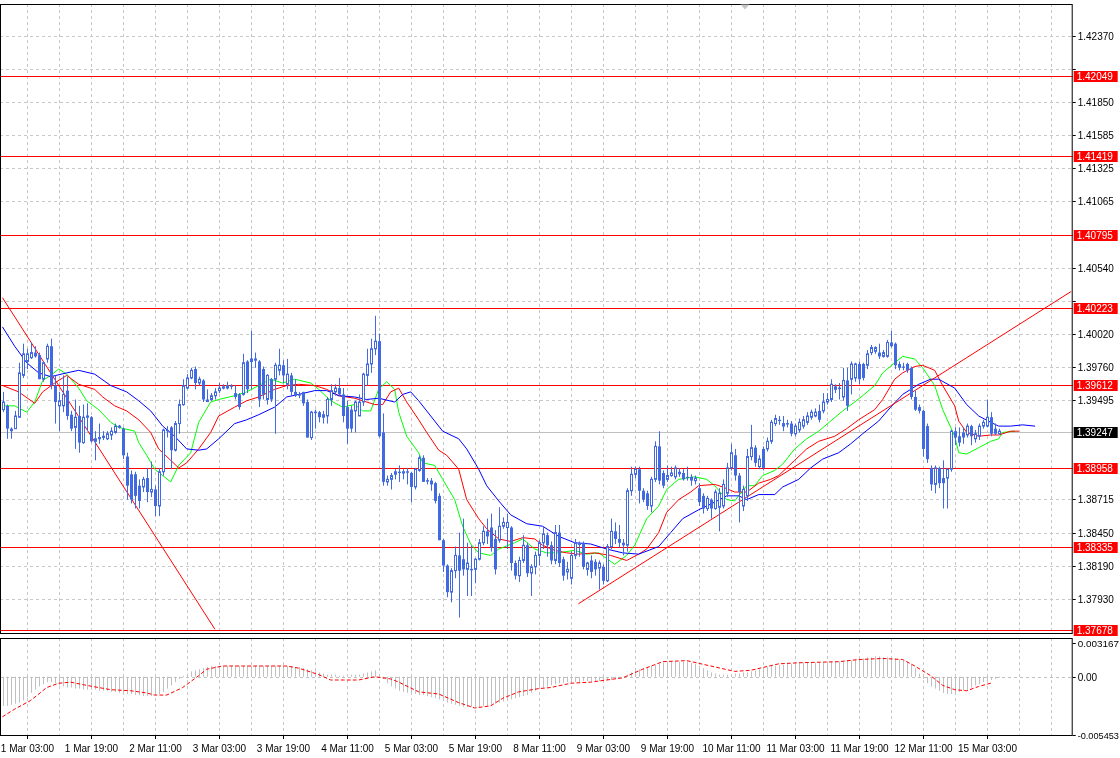  Describe the element at coordinates (1087, 677) in the screenshot. I see `y-tick-label: 0.00` at that location.